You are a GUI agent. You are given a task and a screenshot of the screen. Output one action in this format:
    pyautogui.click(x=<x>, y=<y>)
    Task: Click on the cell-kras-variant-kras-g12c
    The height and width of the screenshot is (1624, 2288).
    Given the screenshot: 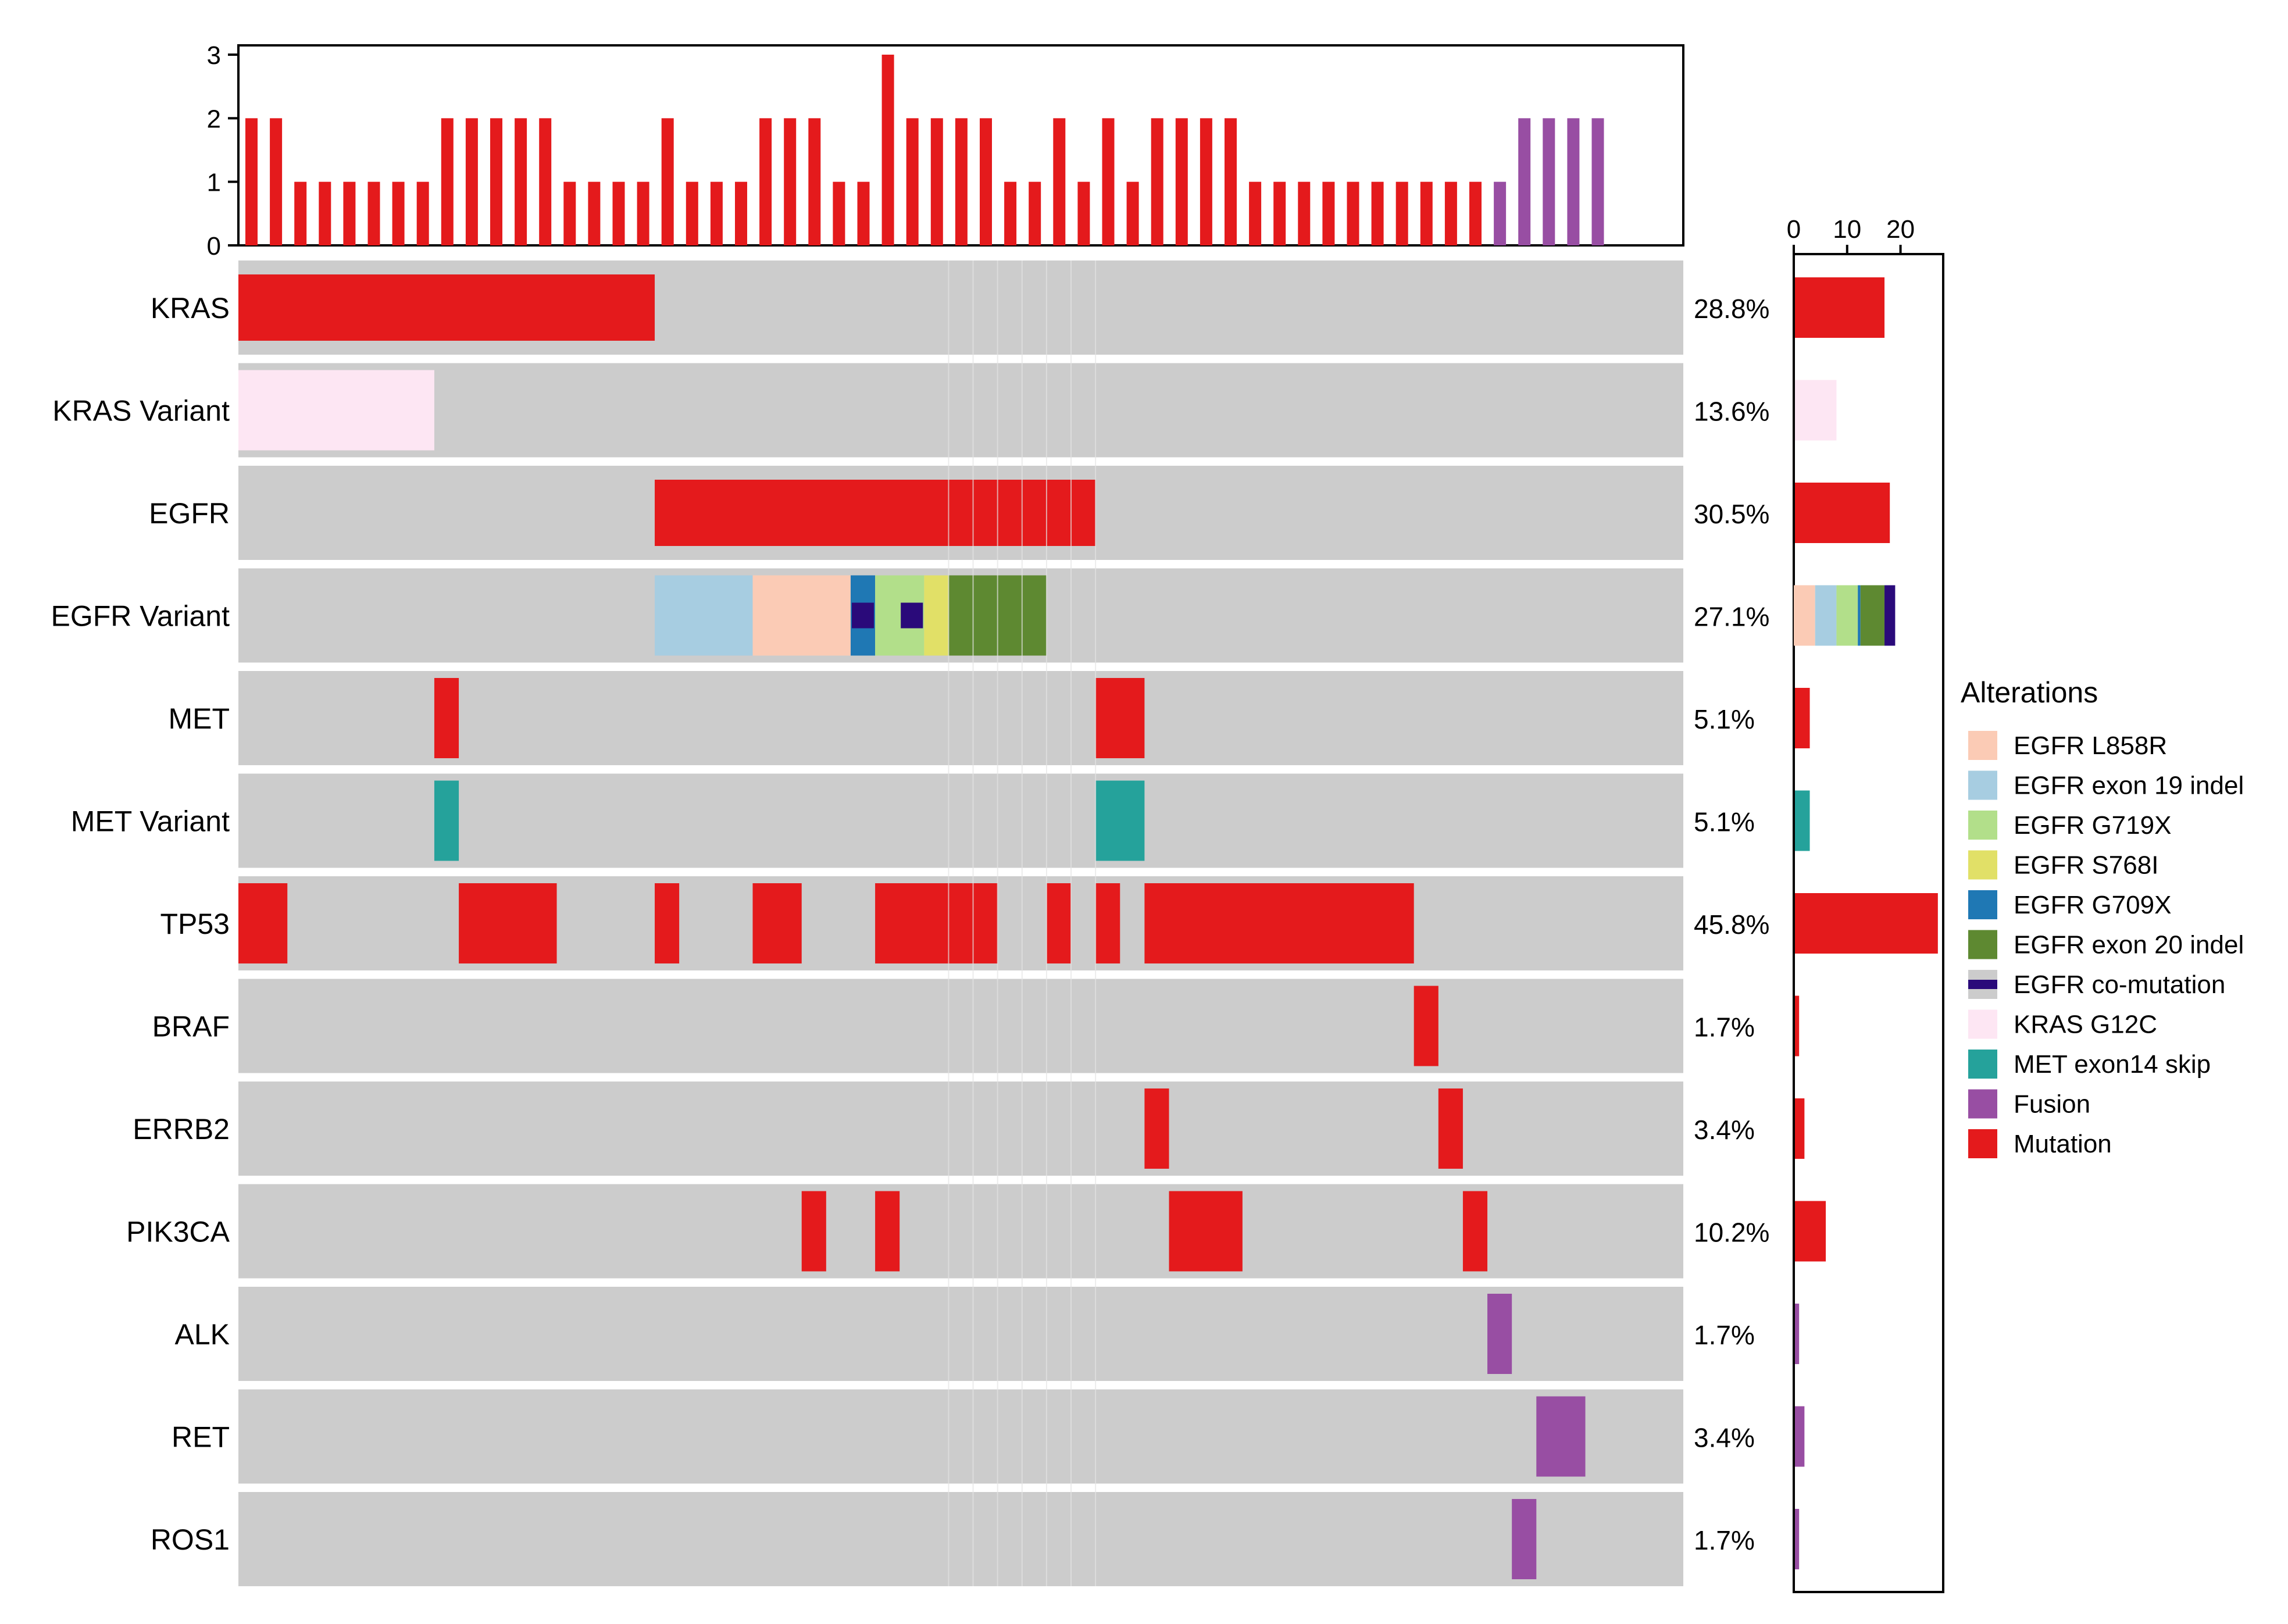 What is the action you would take?
    pyautogui.click(x=336, y=410)
    